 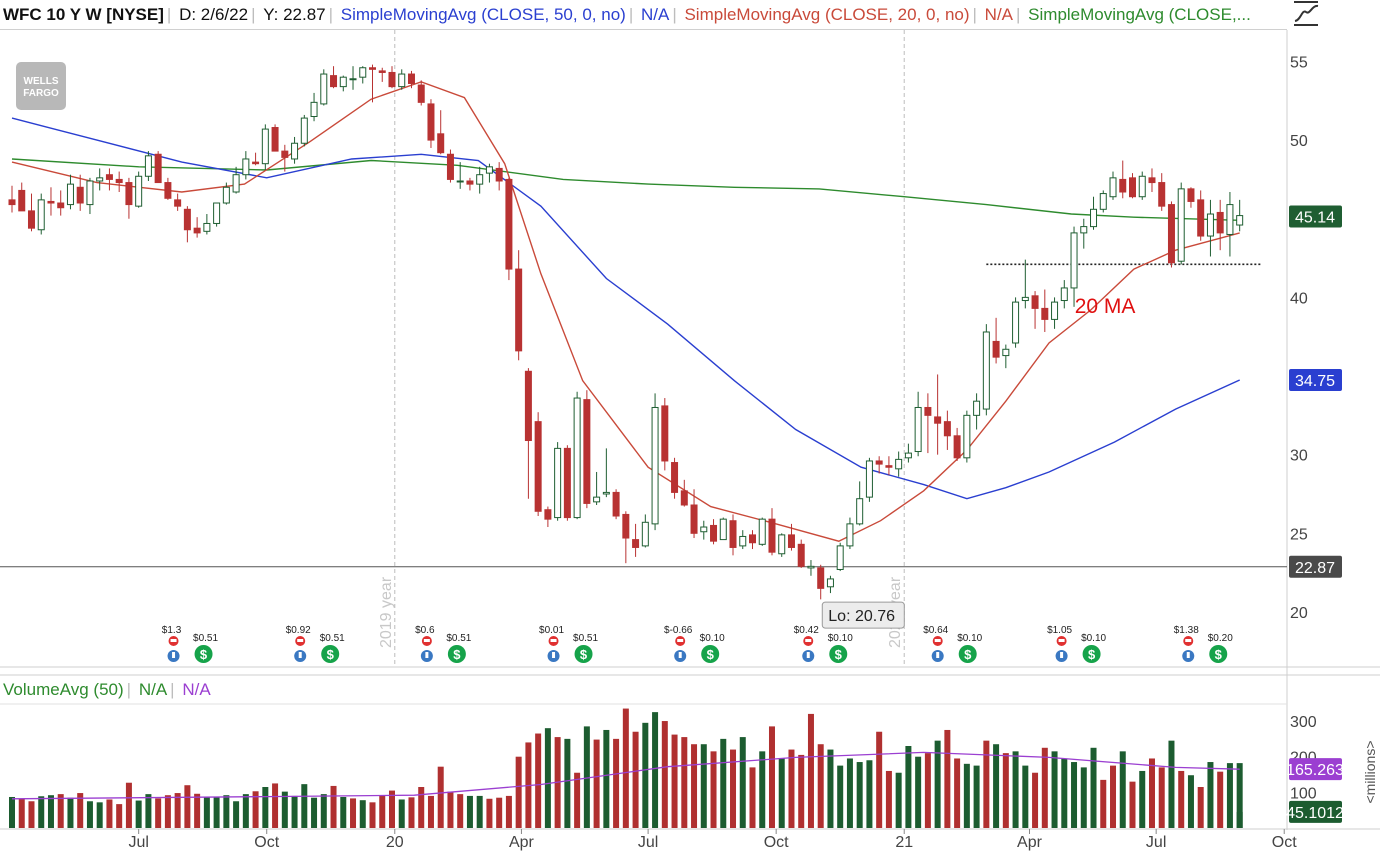 What do you see at coordinates (63, 689) in the screenshot?
I see `volume-study-label: VolumeAvg (50)` at bounding box center [63, 689].